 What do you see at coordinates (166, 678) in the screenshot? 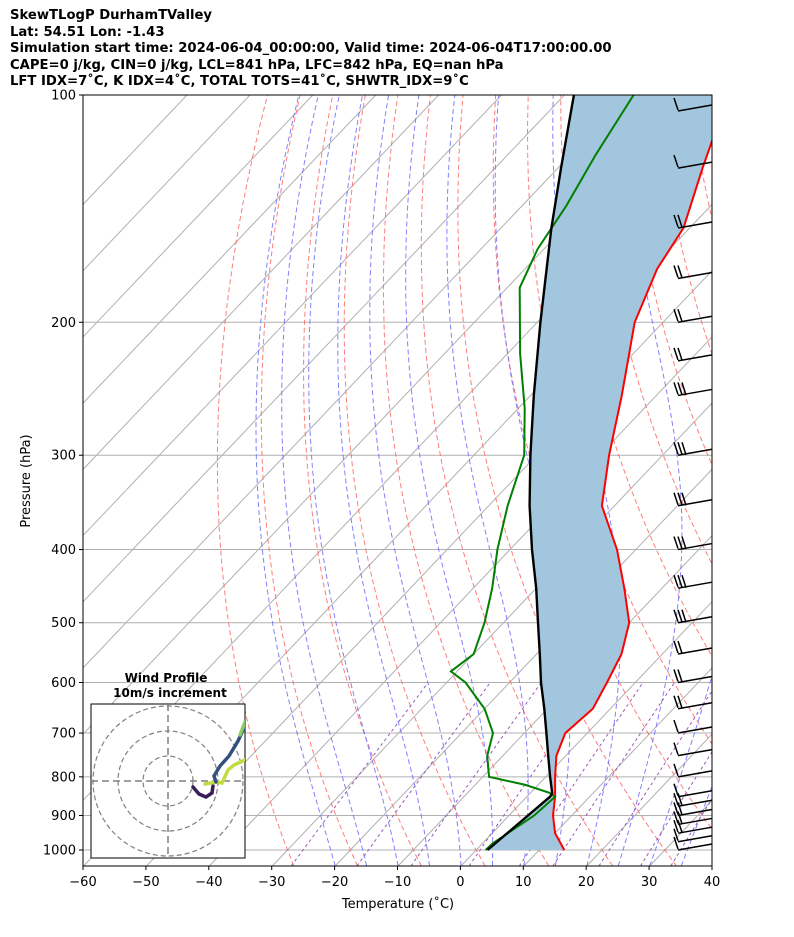
I see `inset-title: Wind Profile` at bounding box center [166, 678].